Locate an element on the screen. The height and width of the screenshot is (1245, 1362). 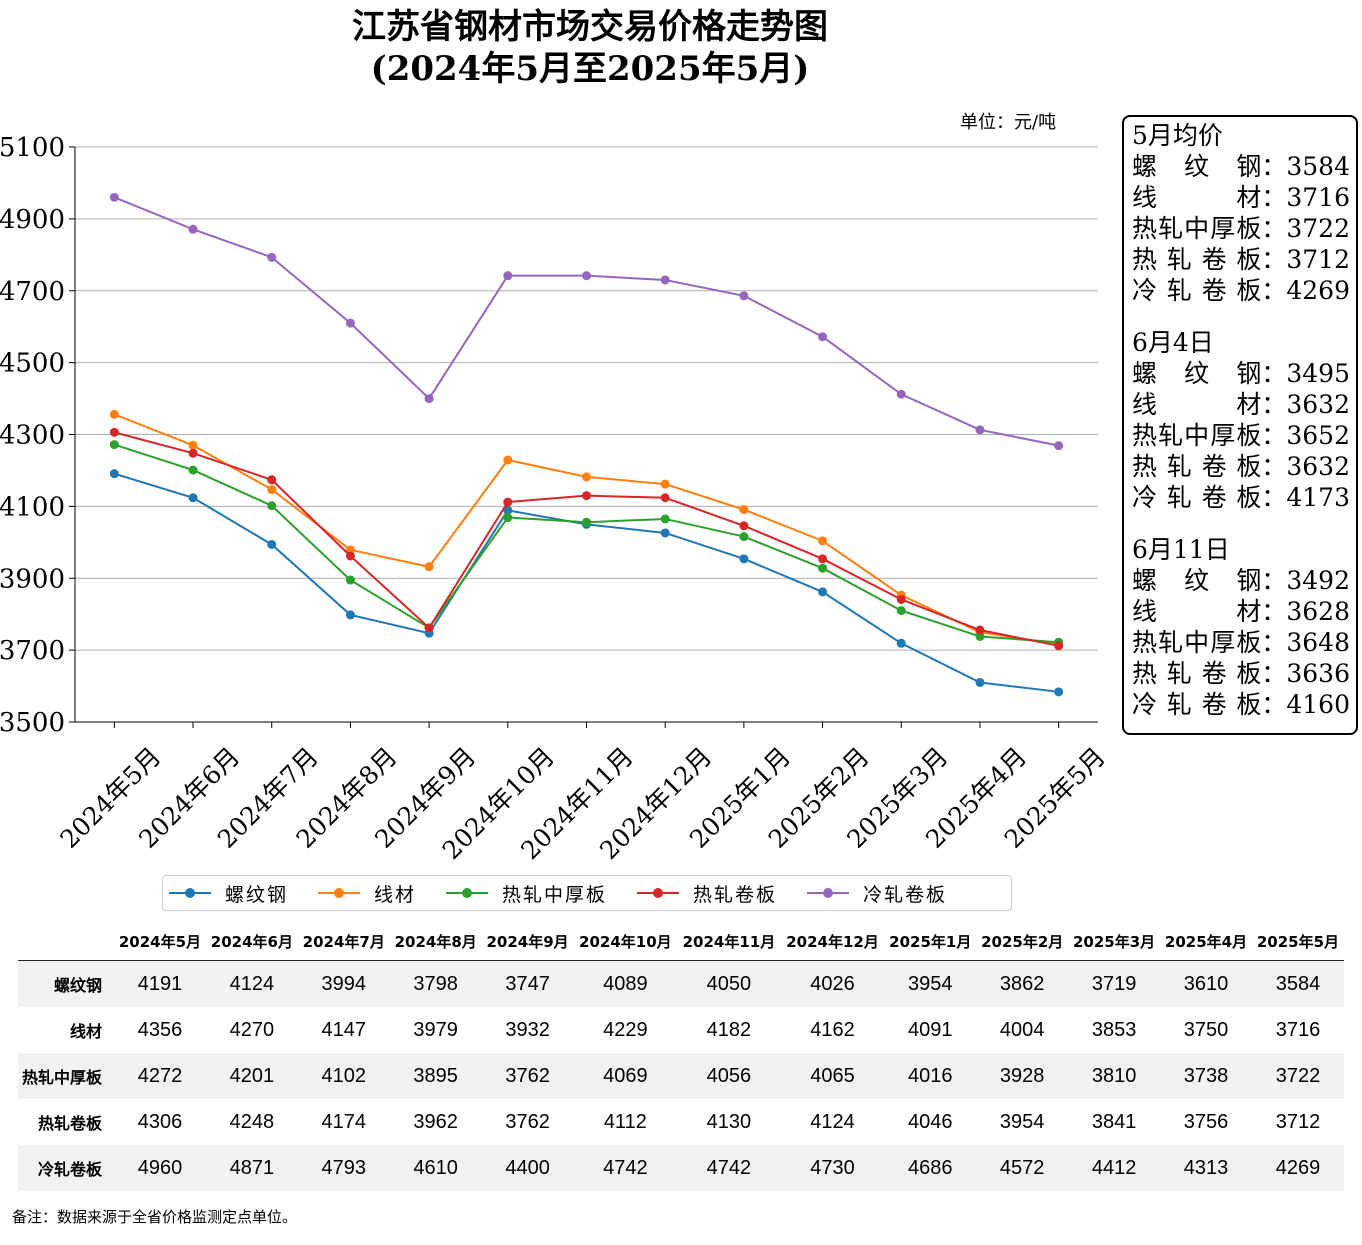
table-cell: 4572 is located at coordinates (1022, 1168).